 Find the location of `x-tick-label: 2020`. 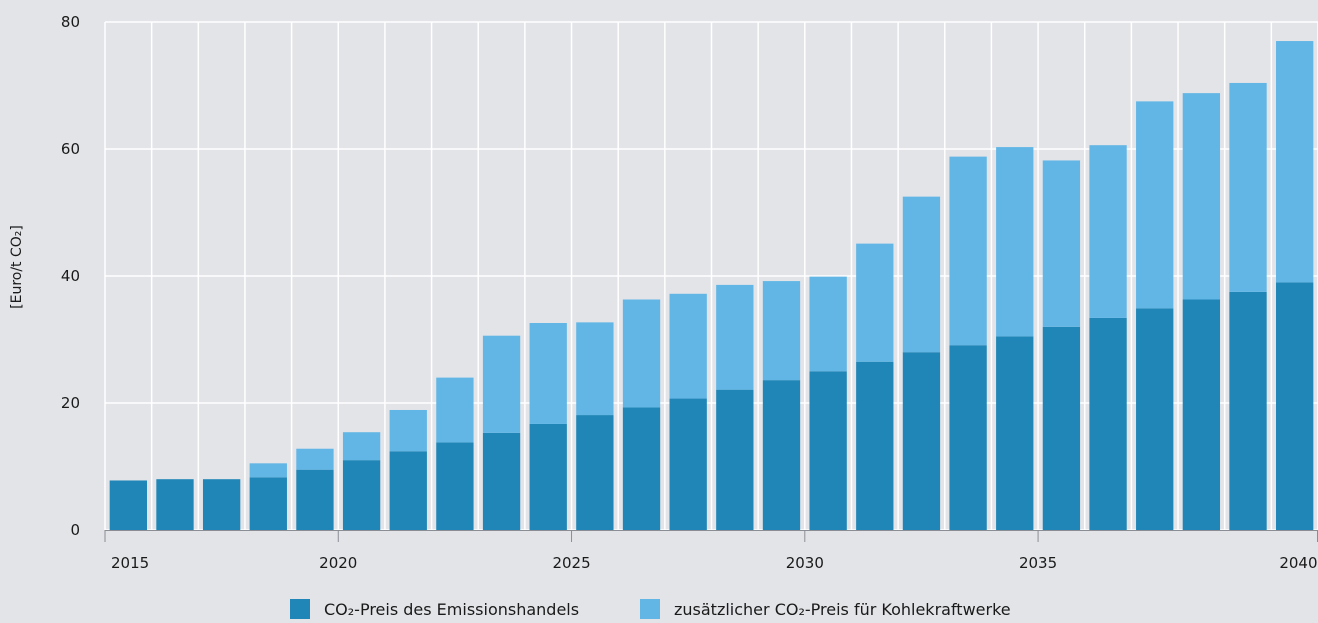

x-tick-label: 2020 is located at coordinates (338, 563).